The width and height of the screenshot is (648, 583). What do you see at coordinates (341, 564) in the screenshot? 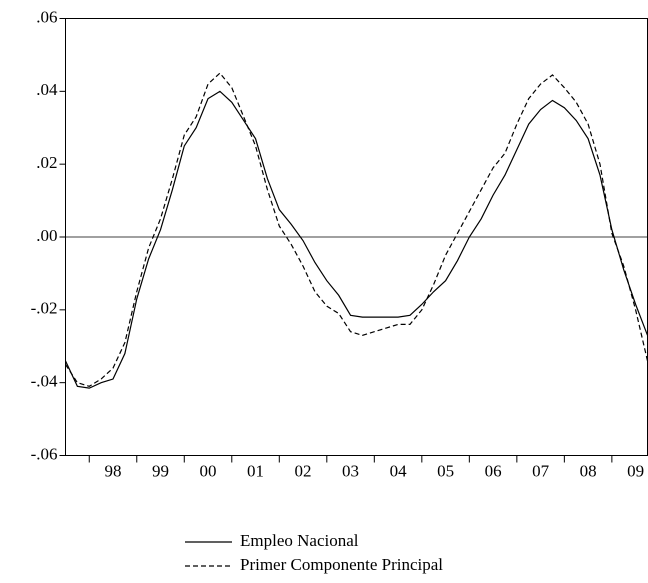
I see `legend-label: Primer Componente Principal` at bounding box center [341, 564].